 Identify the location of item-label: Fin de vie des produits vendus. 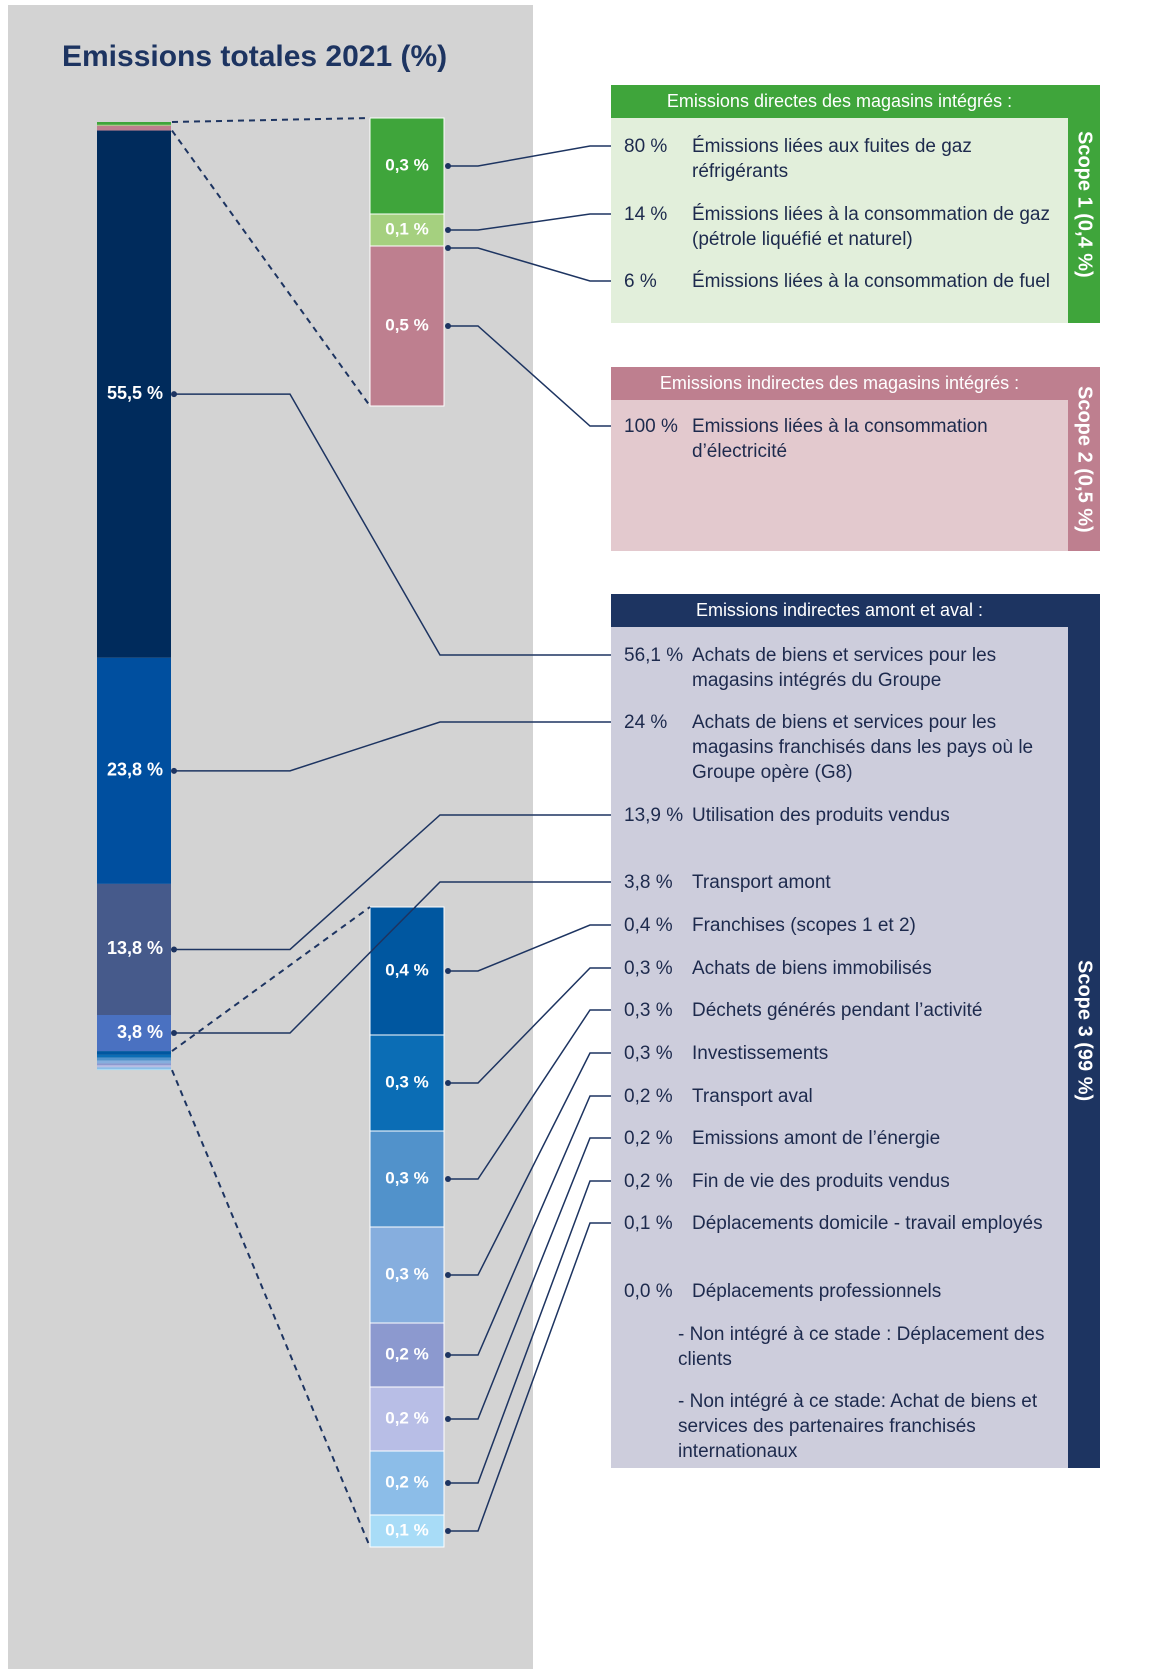
(821, 1181).